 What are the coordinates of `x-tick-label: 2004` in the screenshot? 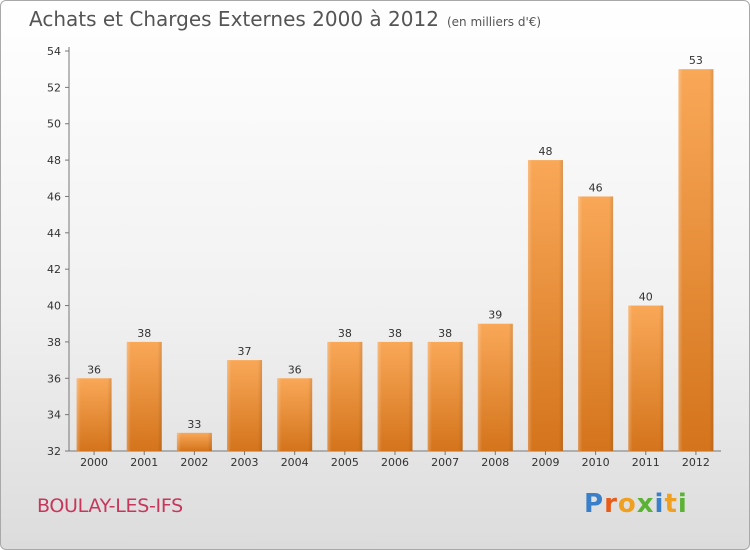 It's located at (295, 462).